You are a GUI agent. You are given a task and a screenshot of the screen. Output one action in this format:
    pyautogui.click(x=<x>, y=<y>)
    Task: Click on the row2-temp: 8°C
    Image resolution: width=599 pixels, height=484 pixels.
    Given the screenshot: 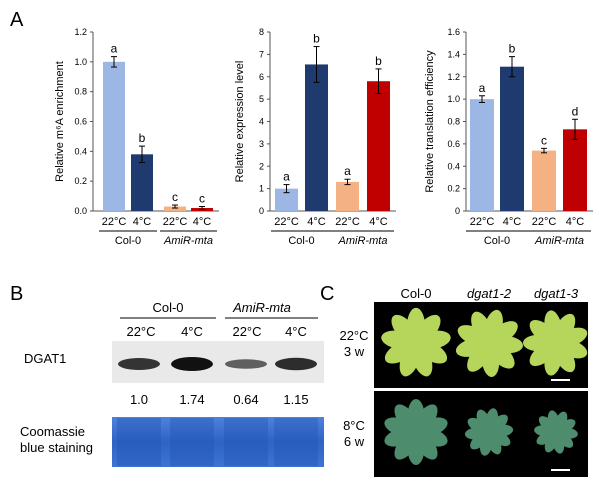 What is the action you would take?
    pyautogui.click(x=354, y=425)
    